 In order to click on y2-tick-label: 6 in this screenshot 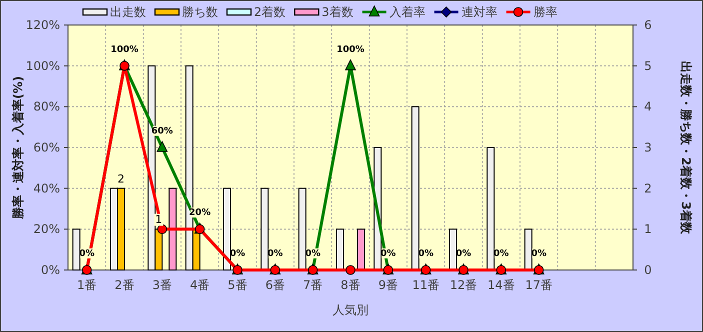, I will do `click(648, 25)`.